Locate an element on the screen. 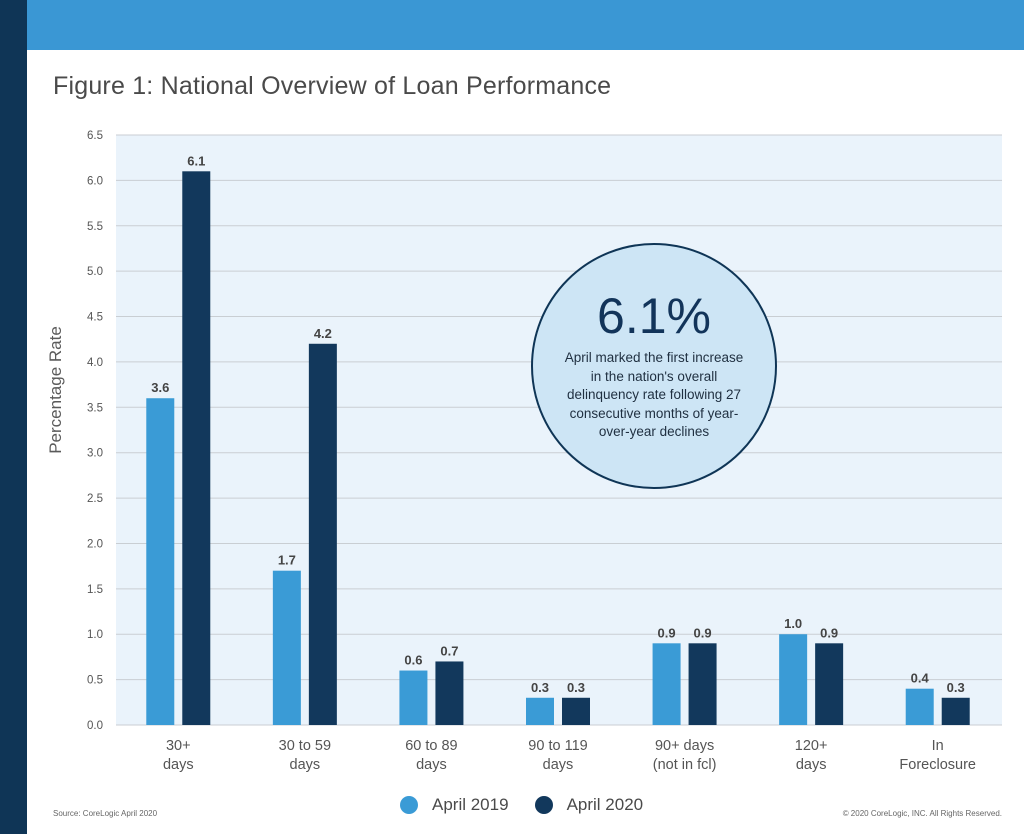  legend-item-april-2019: April 2019 is located at coordinates (454, 805).